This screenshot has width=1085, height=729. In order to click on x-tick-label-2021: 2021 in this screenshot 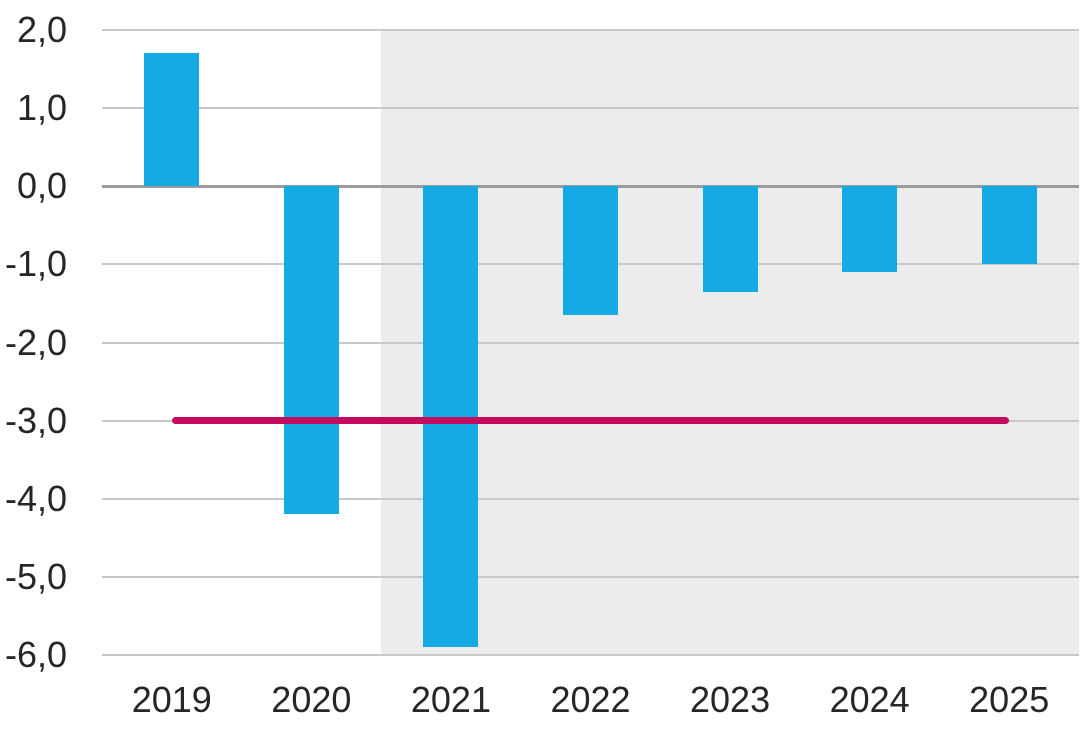, I will do `click(450, 699)`.